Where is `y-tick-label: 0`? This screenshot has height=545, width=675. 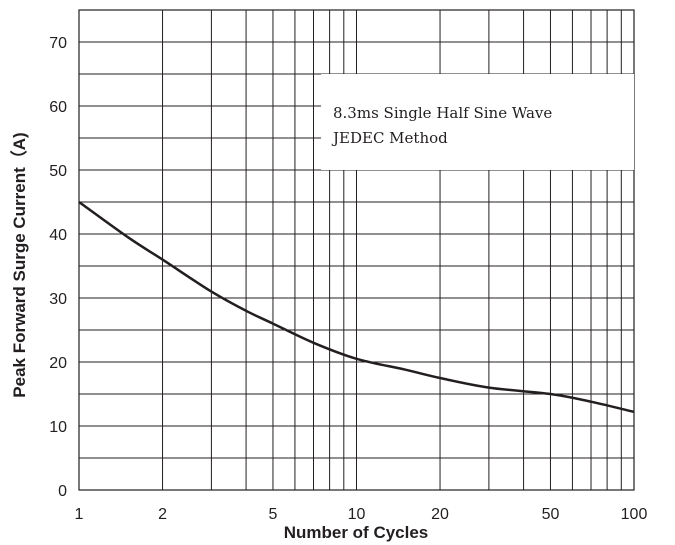 y-tick-label: 0 is located at coordinates (62, 491).